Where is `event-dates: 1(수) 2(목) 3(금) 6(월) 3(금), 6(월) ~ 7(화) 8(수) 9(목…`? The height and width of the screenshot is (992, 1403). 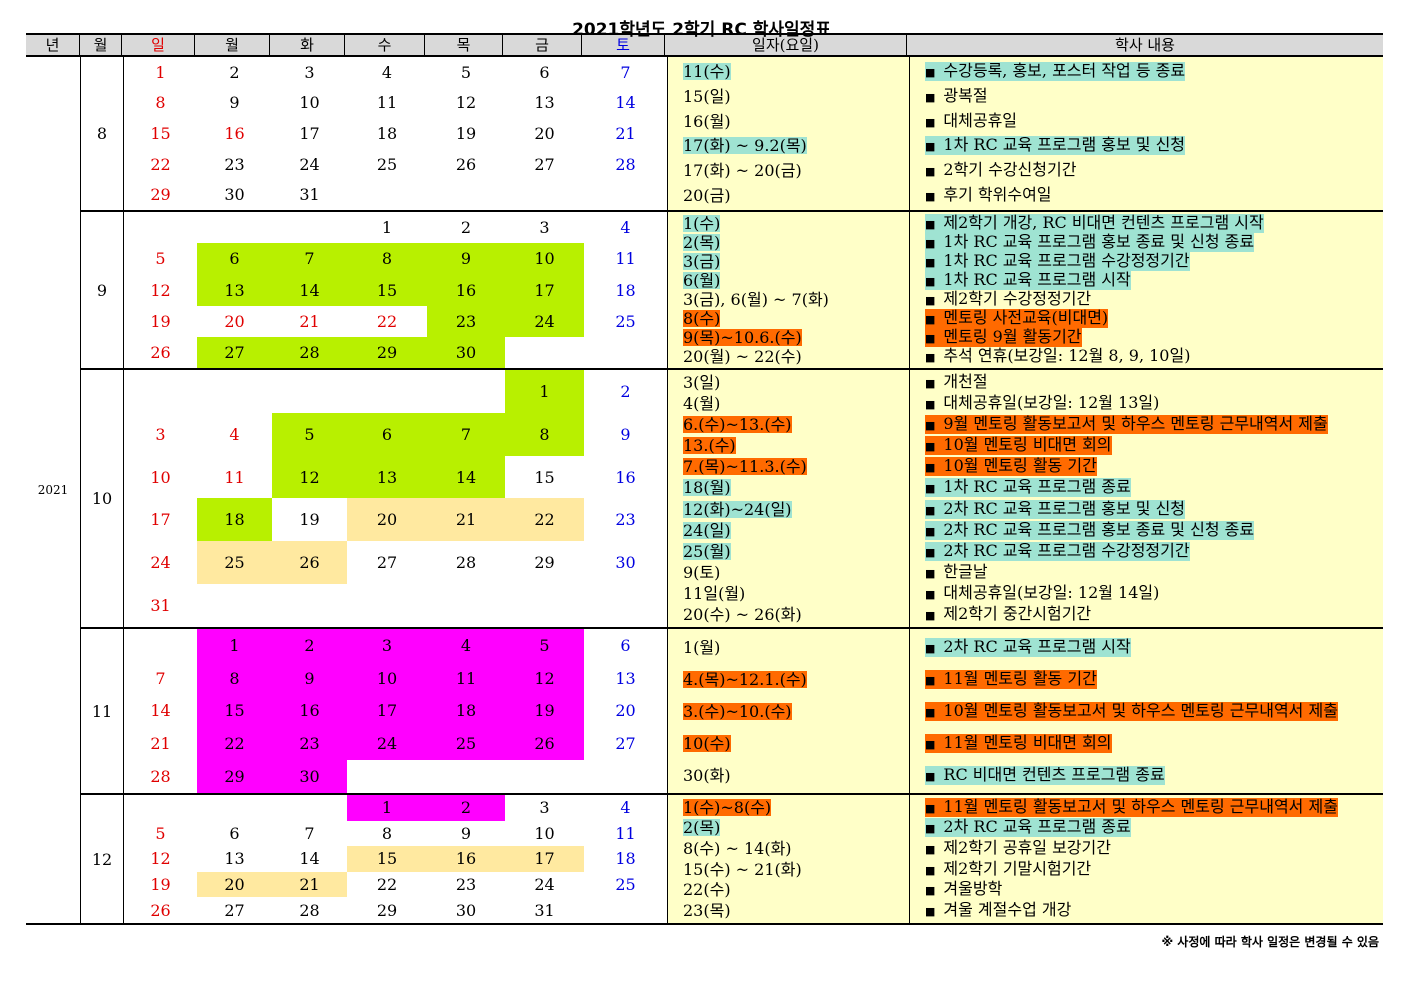 event-dates: 1(수) 2(목) 3(금) 6(월) 3(금), 6(월) ~ 7(화) 8(수) 9(목… is located at coordinates (789, 290).